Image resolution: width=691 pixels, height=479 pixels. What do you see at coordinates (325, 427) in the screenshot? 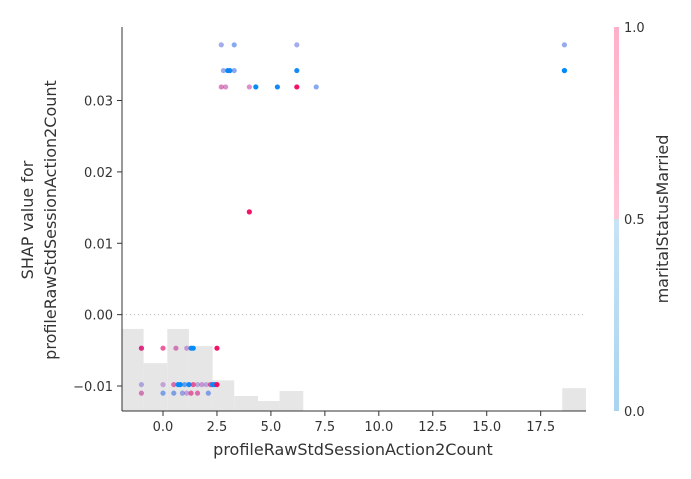
I see `x-tick-label: 7.5` at bounding box center [325, 427].